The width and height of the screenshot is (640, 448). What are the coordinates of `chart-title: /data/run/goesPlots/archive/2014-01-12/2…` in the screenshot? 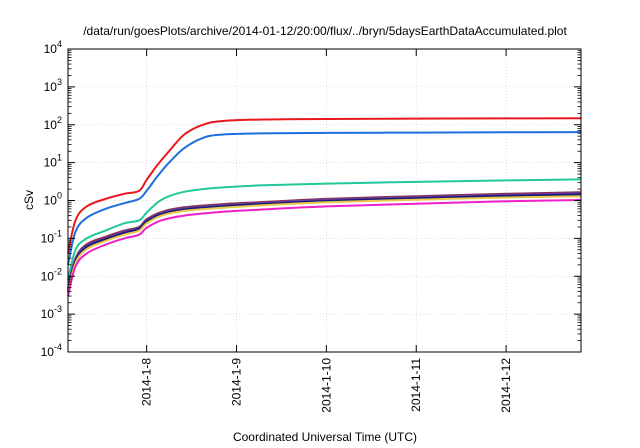 It's located at (325, 31).